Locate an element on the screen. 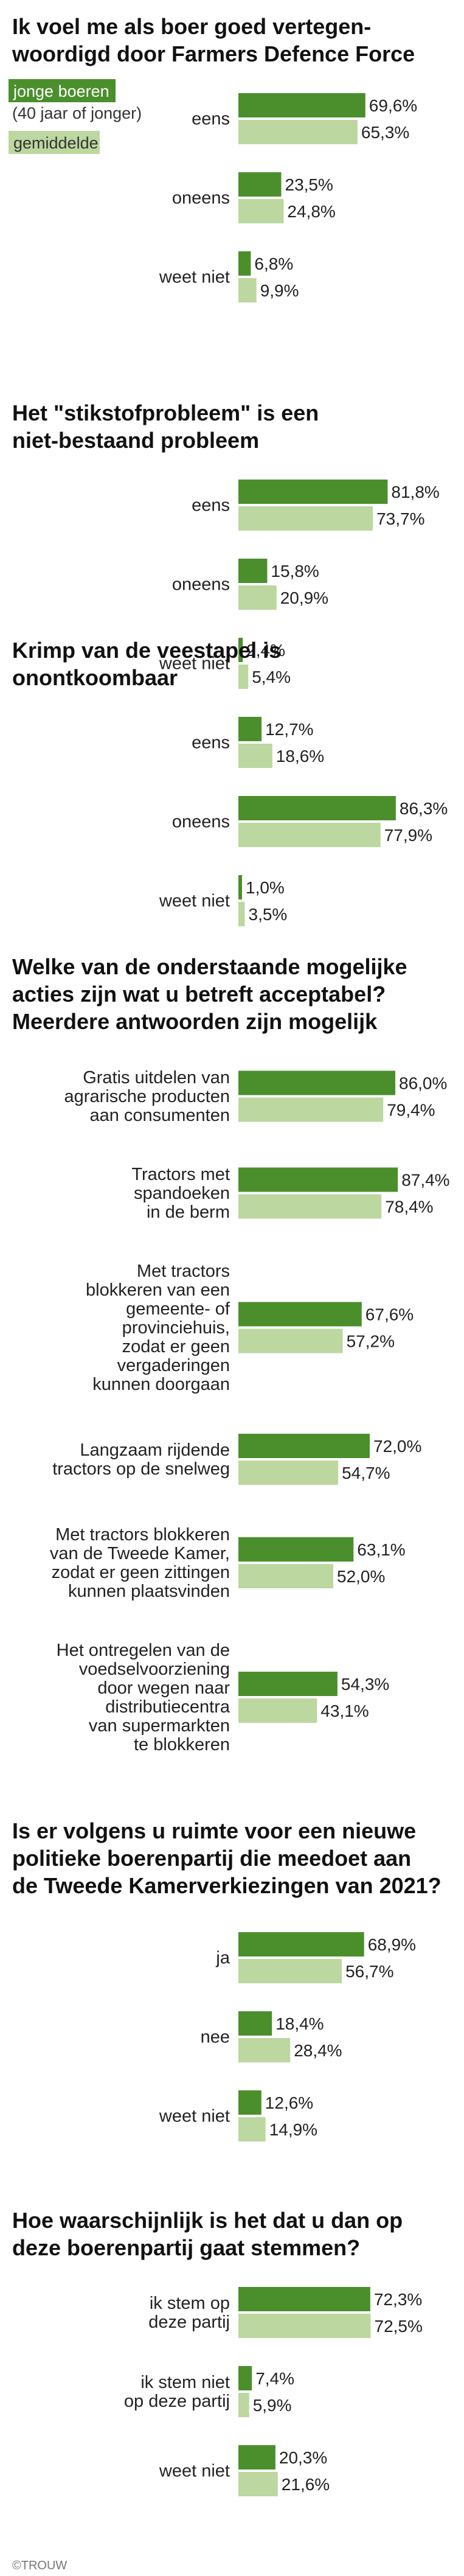 The image size is (464, 2576). data-label: 12,6% is located at coordinates (289, 2102).